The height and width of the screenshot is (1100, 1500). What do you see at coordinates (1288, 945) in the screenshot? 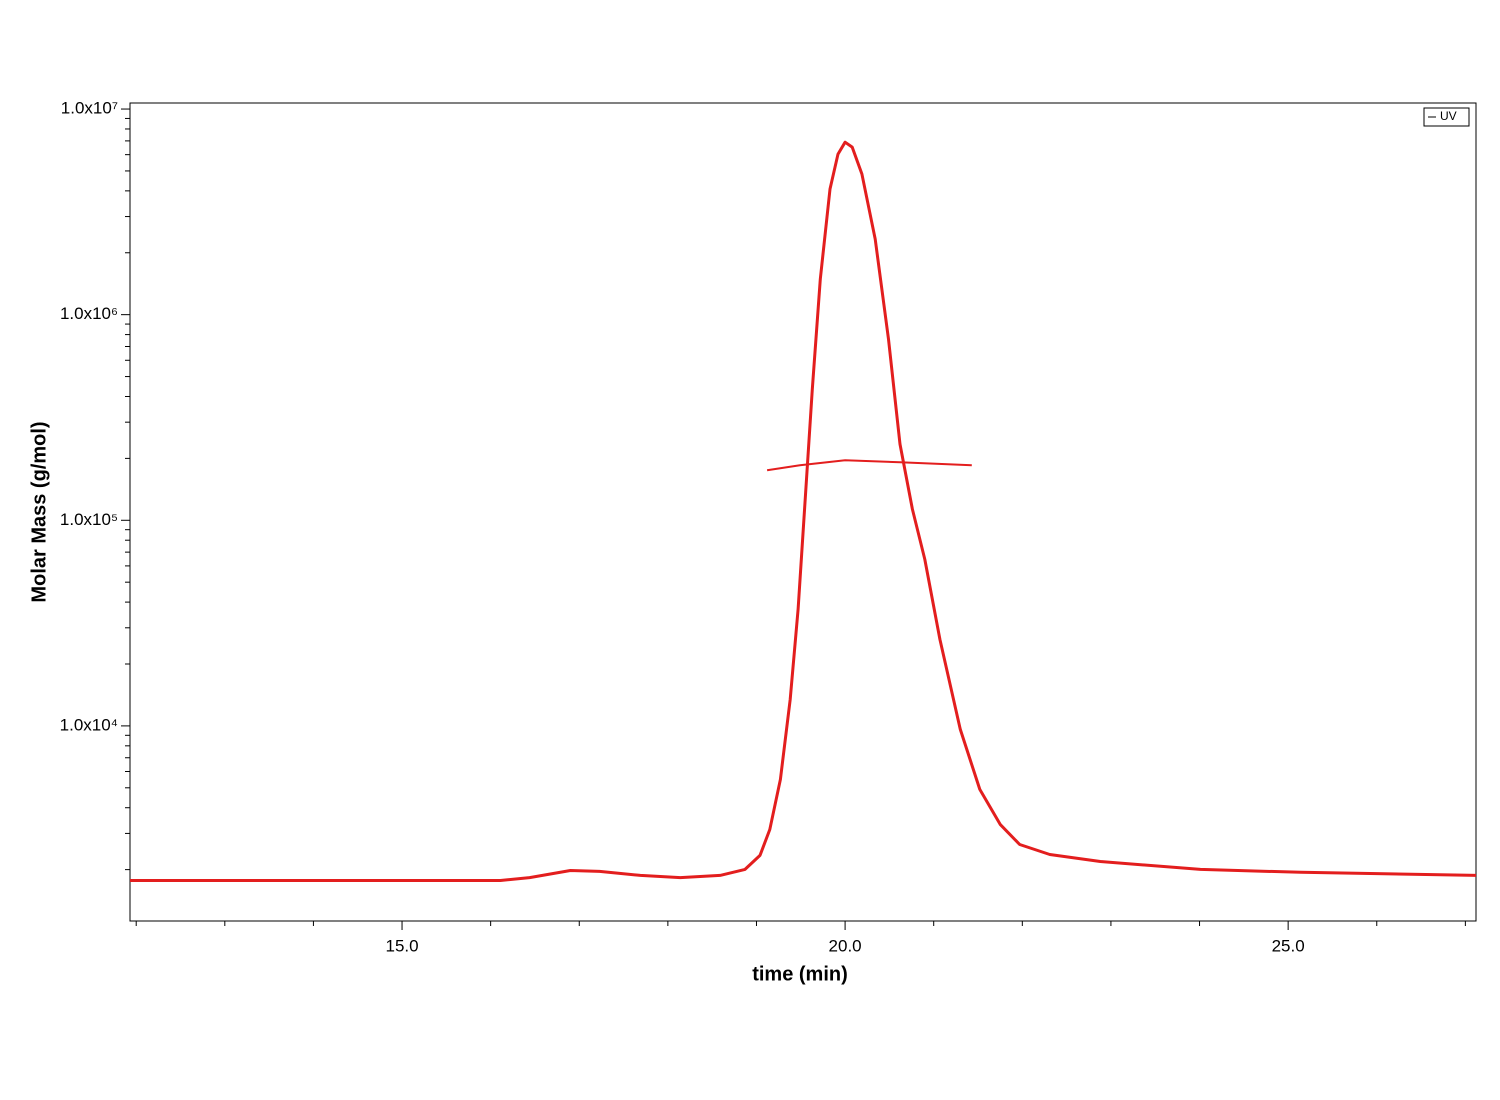
I see `x-tick-label: 25.0` at bounding box center [1288, 945].